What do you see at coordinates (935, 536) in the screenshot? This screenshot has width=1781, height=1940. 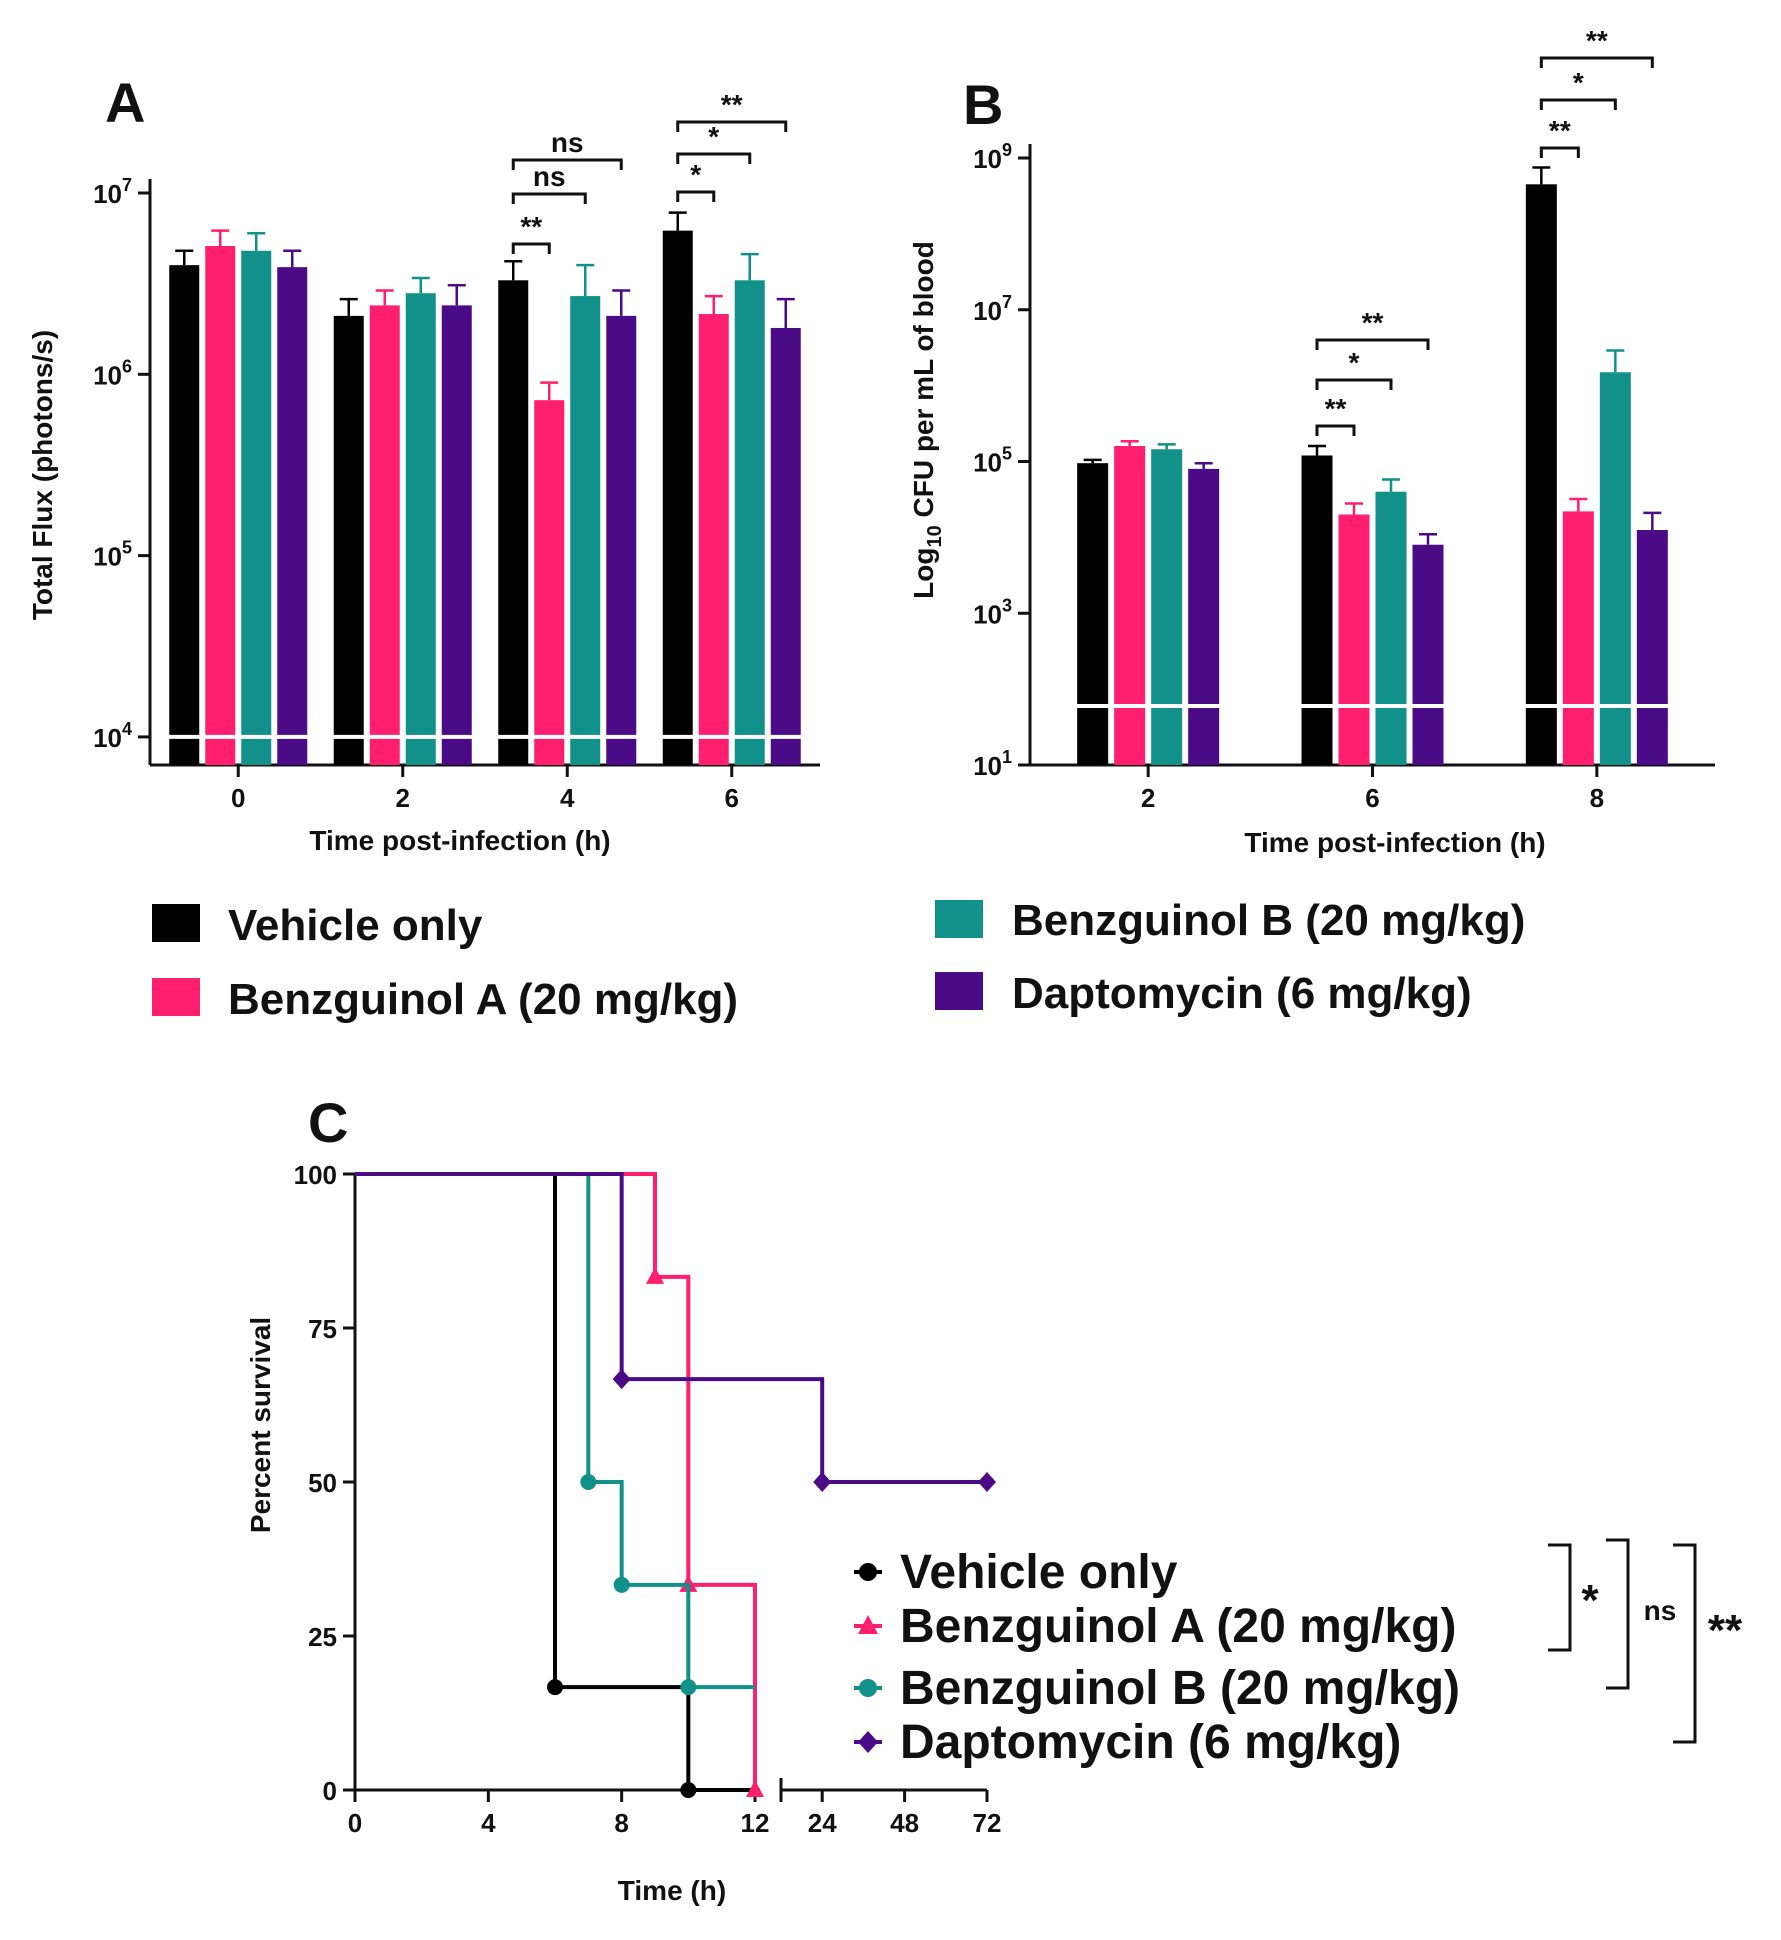 I see `panel-b-y-title-sub: 10` at bounding box center [935, 536].